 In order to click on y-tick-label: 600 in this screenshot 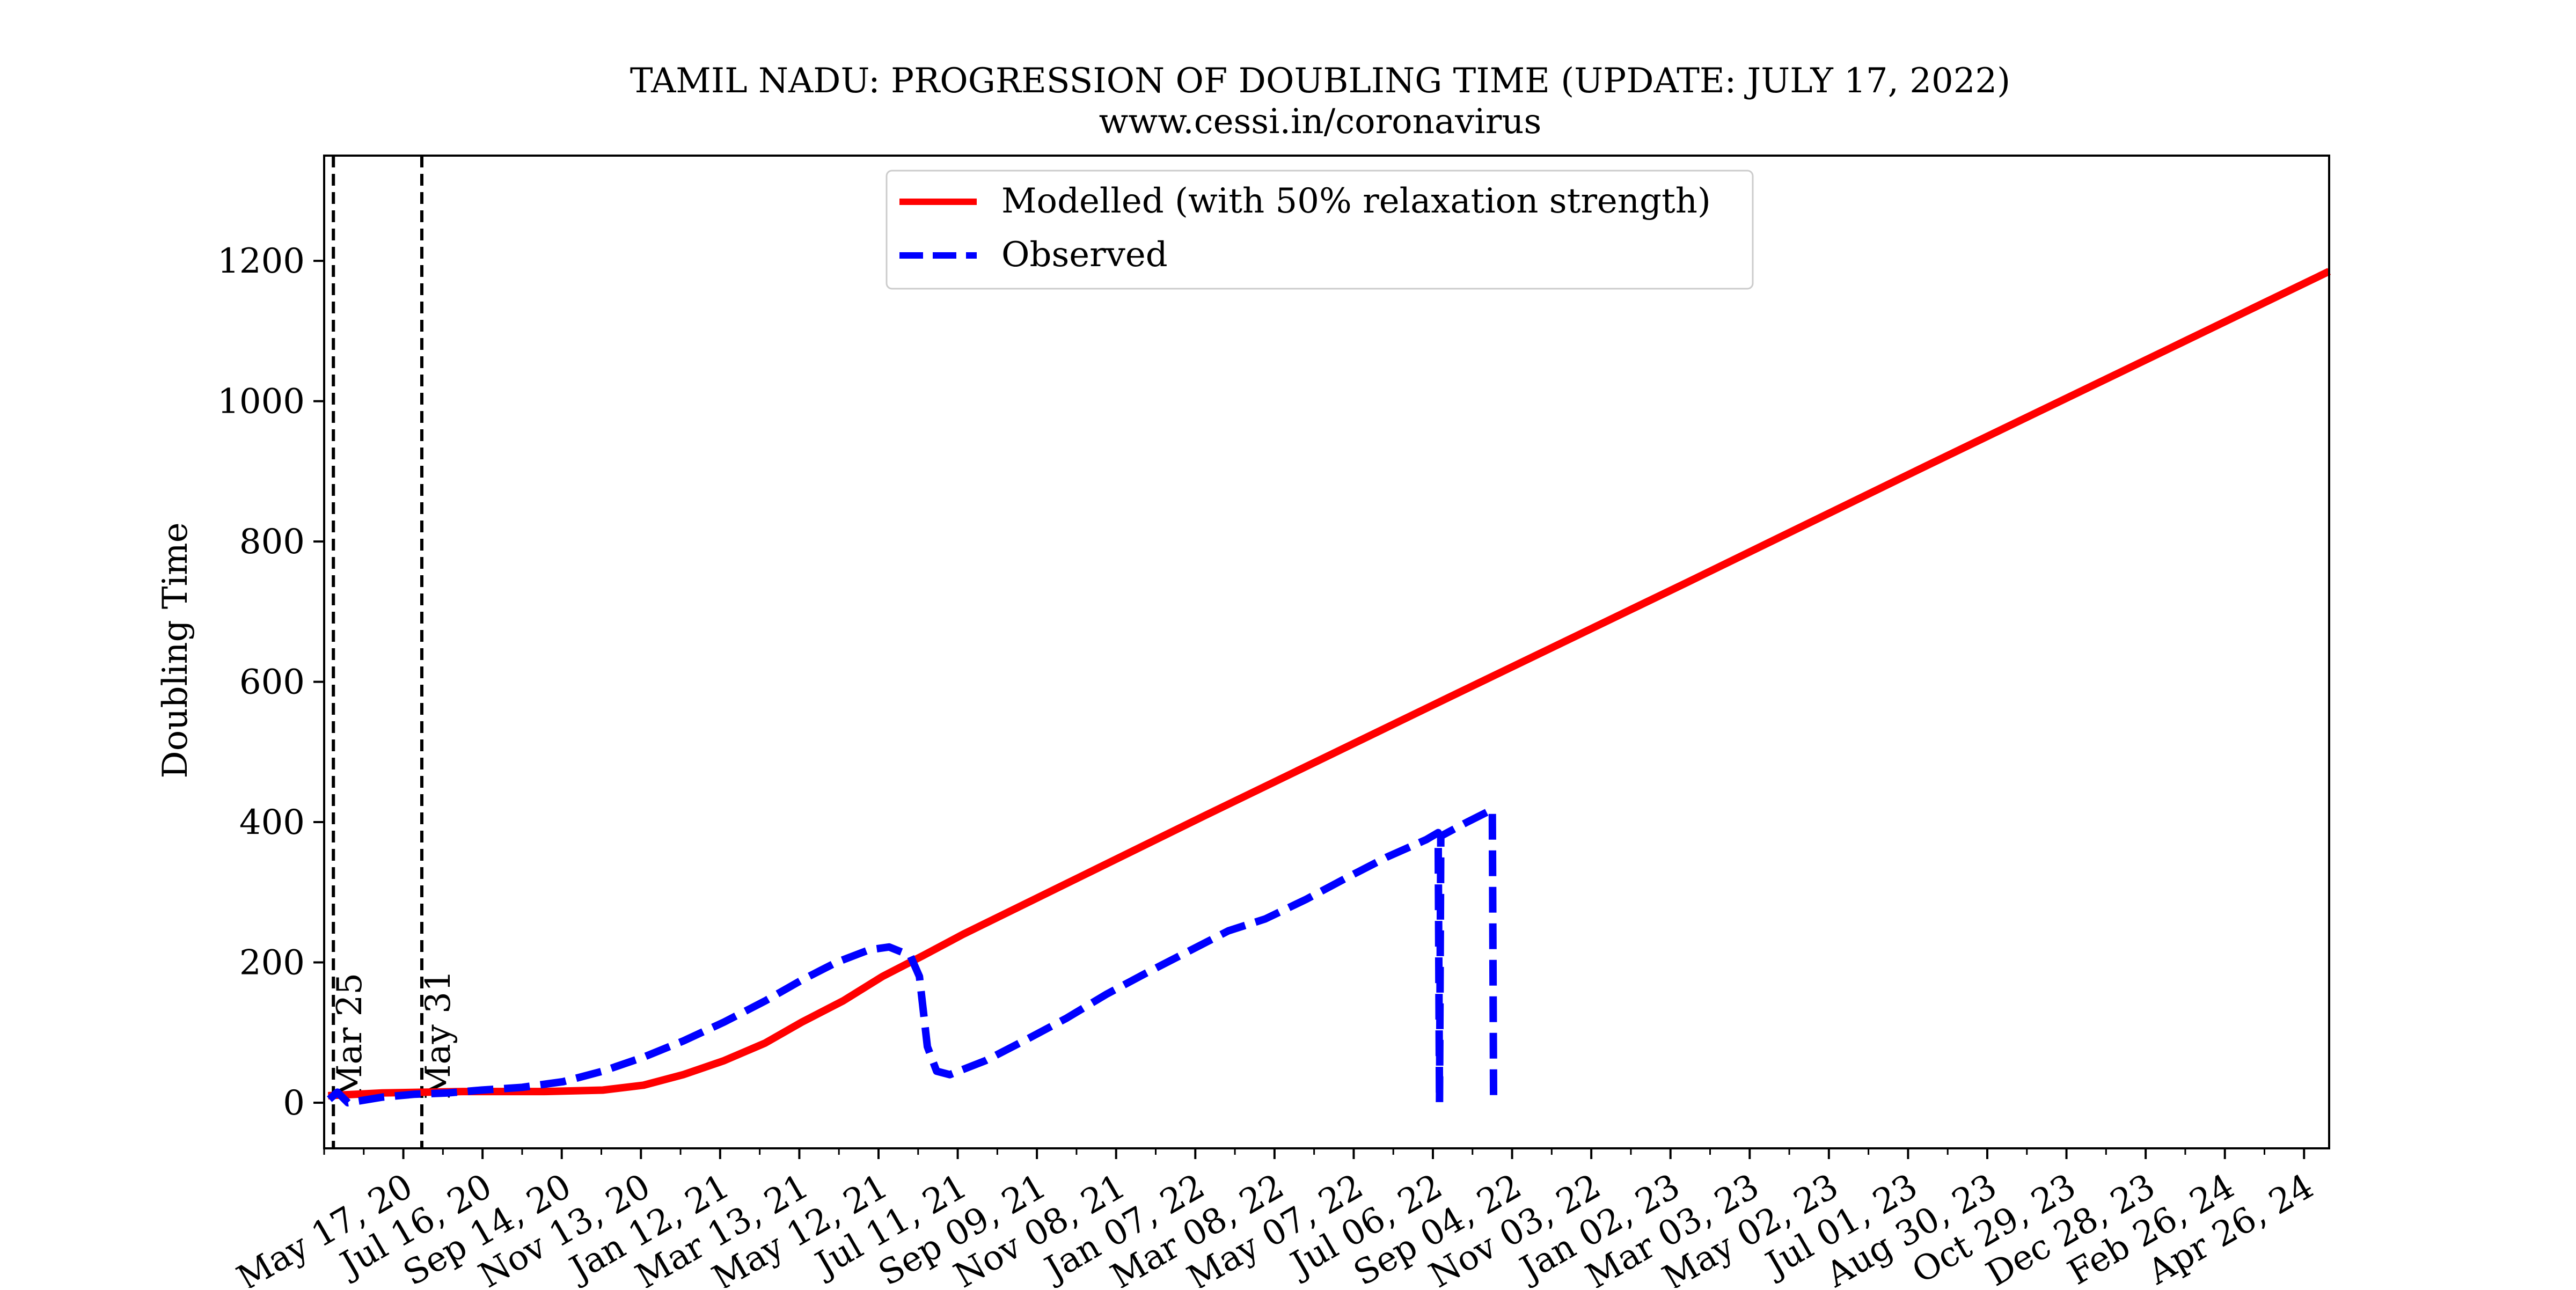, I will do `click(272, 682)`.